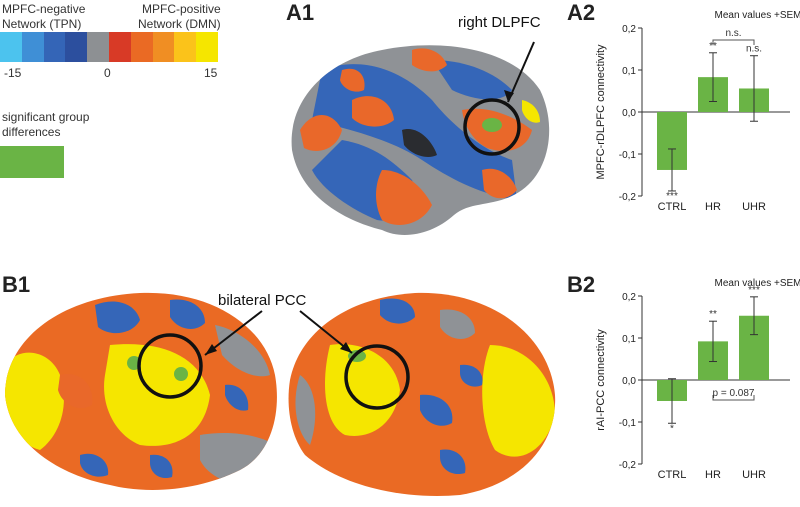  What do you see at coordinates (300, 12) in the screenshot?
I see `panel-label-a1: A1` at bounding box center [300, 12].